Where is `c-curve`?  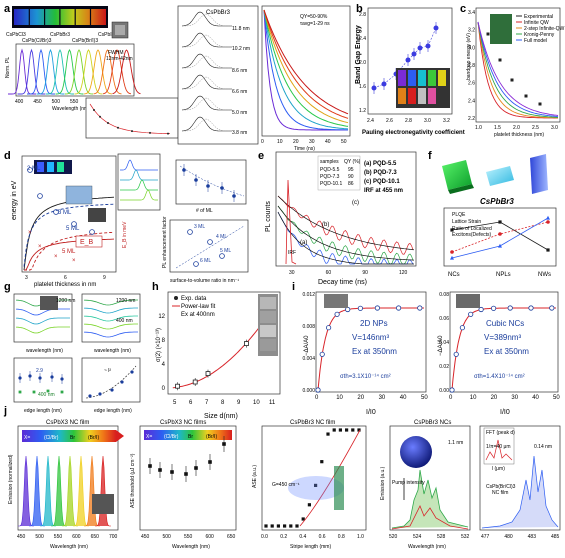 c-curve is located at coordinates (518, 69).